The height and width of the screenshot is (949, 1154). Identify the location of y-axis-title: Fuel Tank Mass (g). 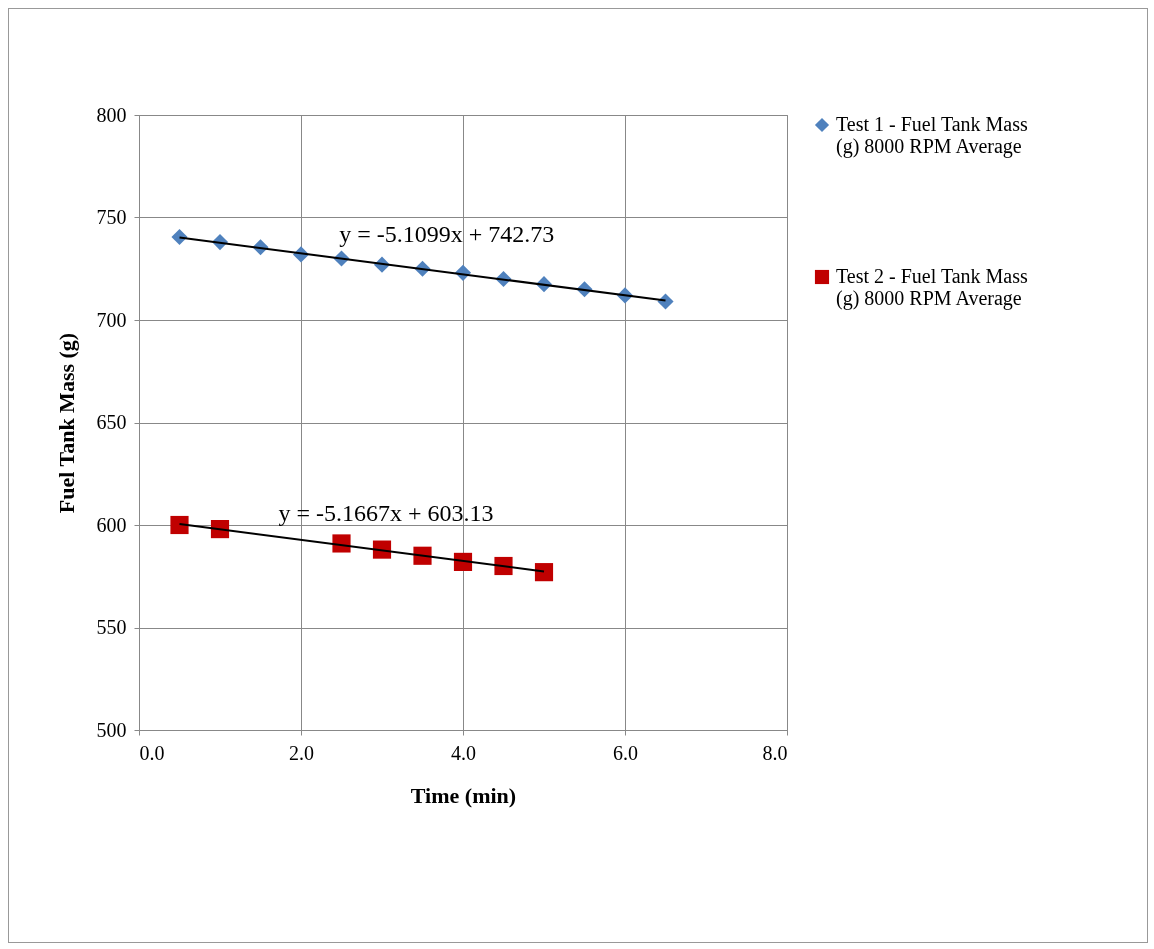
(66, 423).